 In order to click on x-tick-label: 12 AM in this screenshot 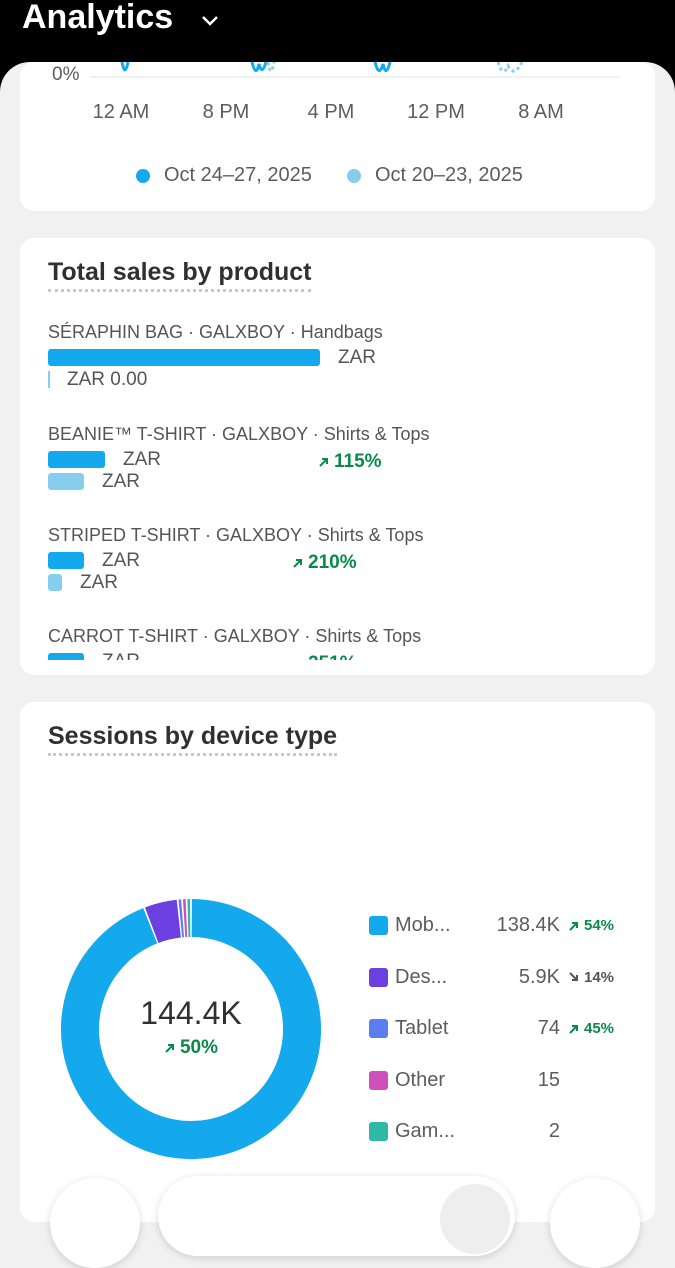, I will do `click(121, 112)`.